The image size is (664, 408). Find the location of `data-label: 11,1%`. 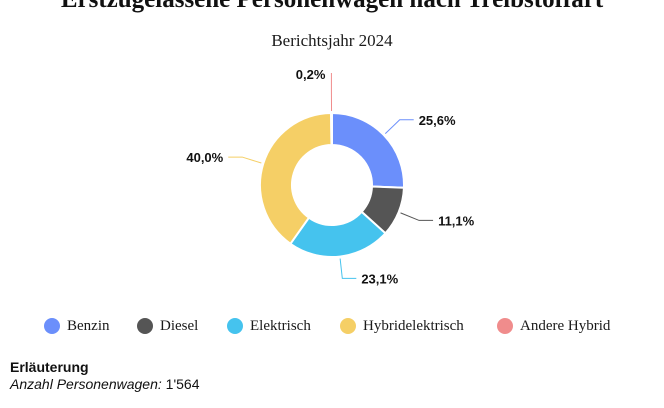

data-label: 11,1% is located at coordinates (456, 220).